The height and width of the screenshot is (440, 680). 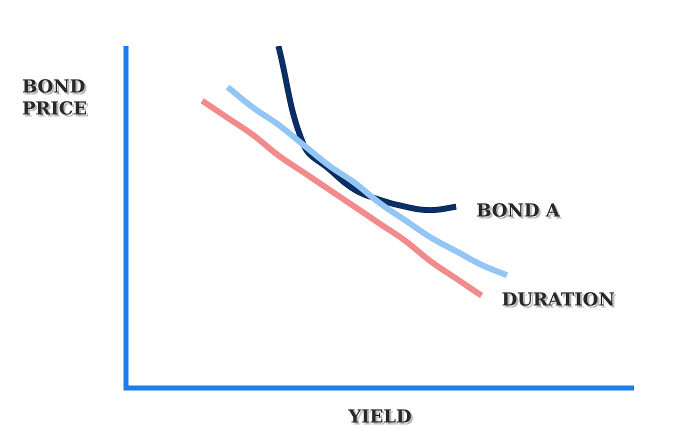 I want to click on x-axis-title: YIELD, so click(x=379, y=417).